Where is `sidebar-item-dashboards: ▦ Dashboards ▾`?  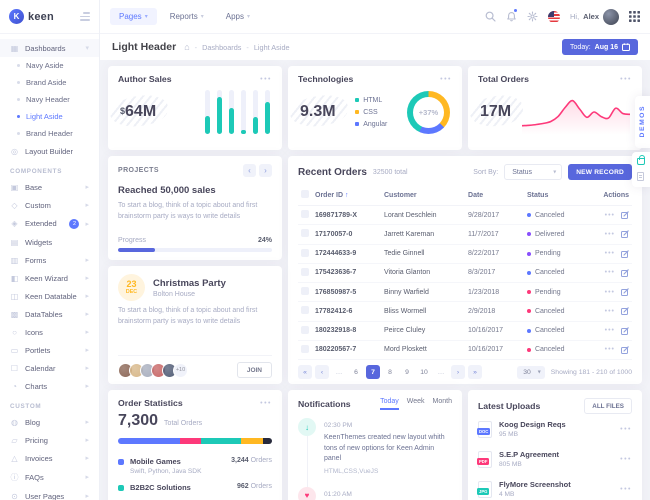
sidebar-item-dashboards: ▦ Dashboards ▾ is located at coordinates (49, 48).